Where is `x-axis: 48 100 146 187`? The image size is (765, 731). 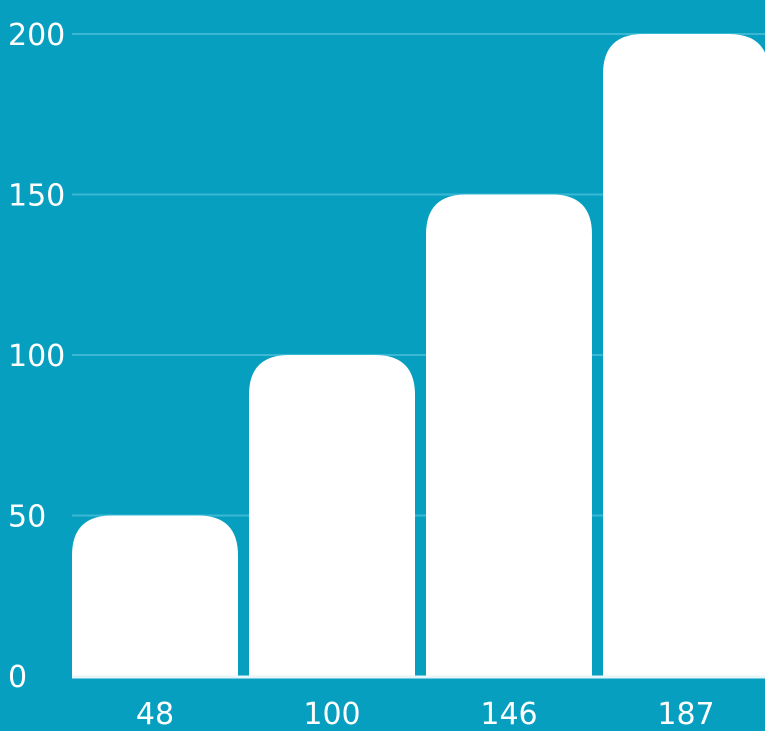
x-axis: 48 100 146 187 is located at coordinates (418, 703).